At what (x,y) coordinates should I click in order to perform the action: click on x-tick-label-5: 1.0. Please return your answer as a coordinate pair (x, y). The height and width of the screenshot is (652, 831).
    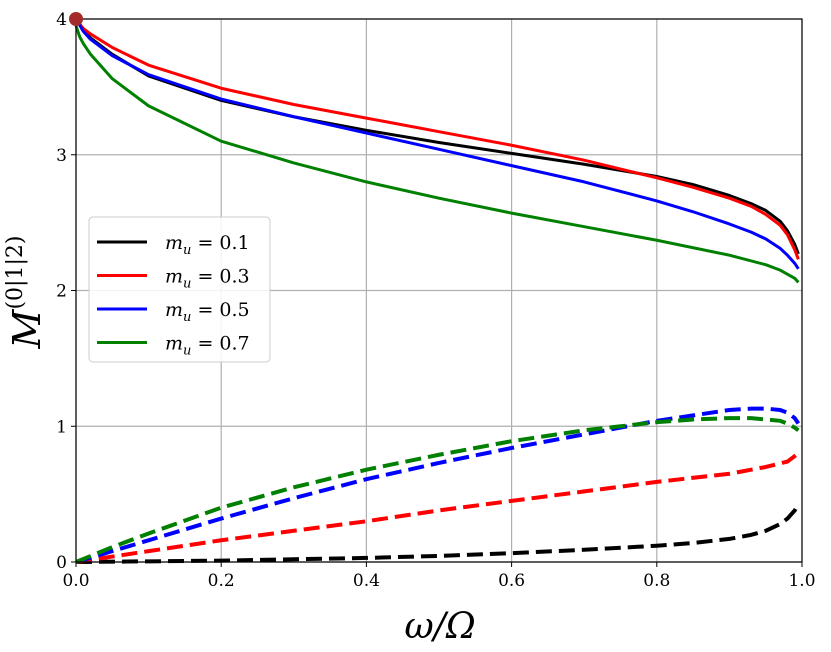
    Looking at the image, I should click on (801, 581).